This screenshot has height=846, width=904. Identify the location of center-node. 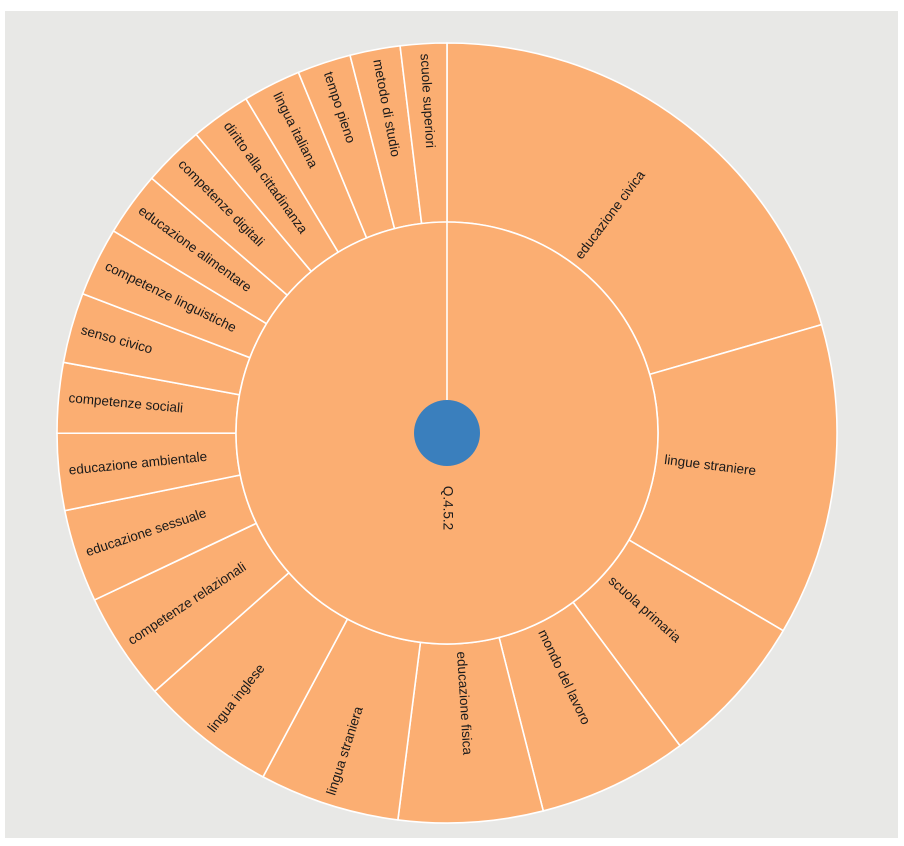
(447, 433).